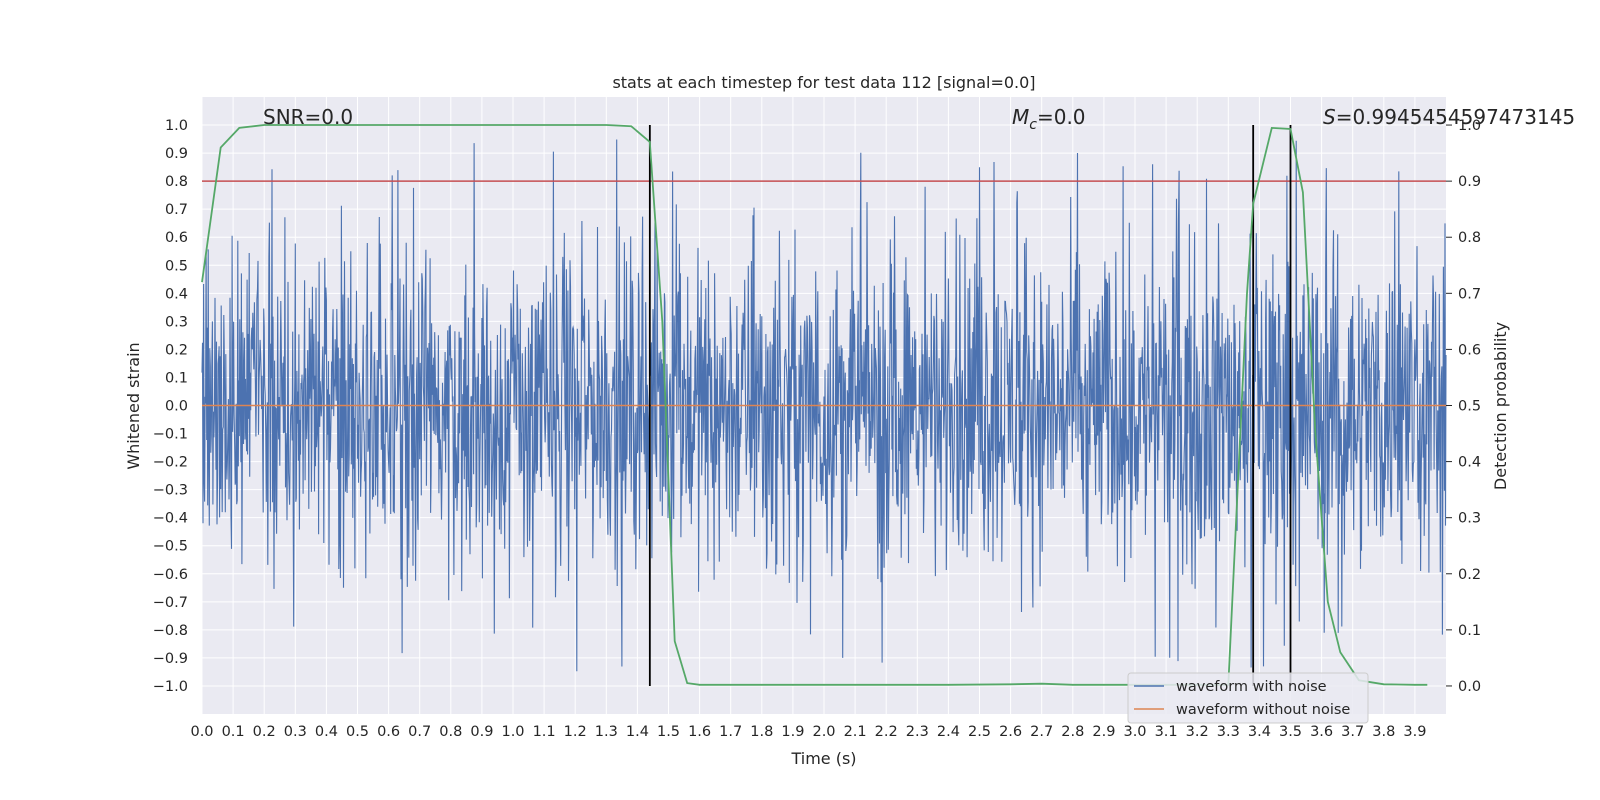 Image resolution: width=1600 pixels, height=800 pixels. Describe the element at coordinates (1033, 125) in the screenshot. I see `chirp-mass-subscript: c` at that location.